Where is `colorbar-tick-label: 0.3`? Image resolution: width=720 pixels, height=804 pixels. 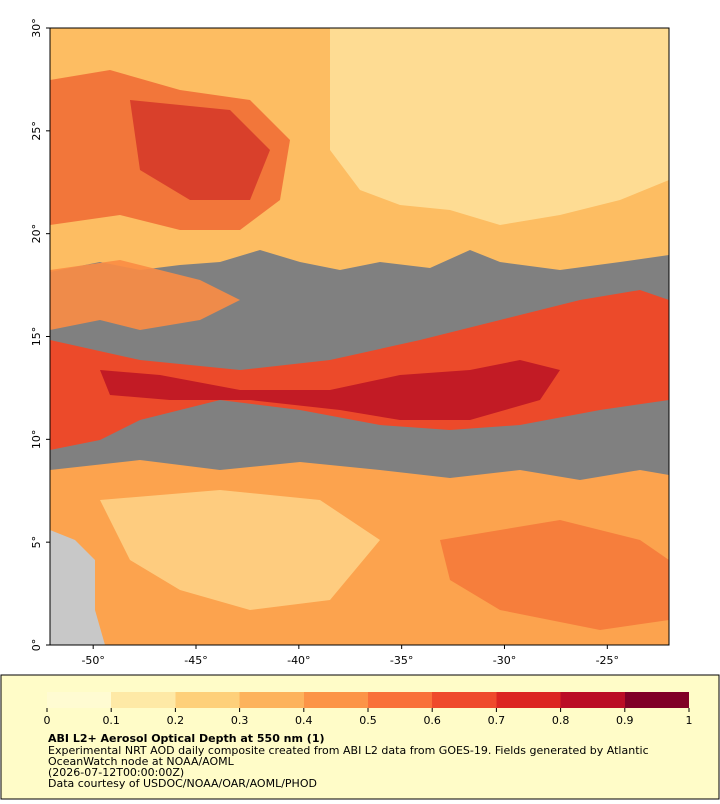 colorbar-tick-label: 0.3 is located at coordinates (240, 720).